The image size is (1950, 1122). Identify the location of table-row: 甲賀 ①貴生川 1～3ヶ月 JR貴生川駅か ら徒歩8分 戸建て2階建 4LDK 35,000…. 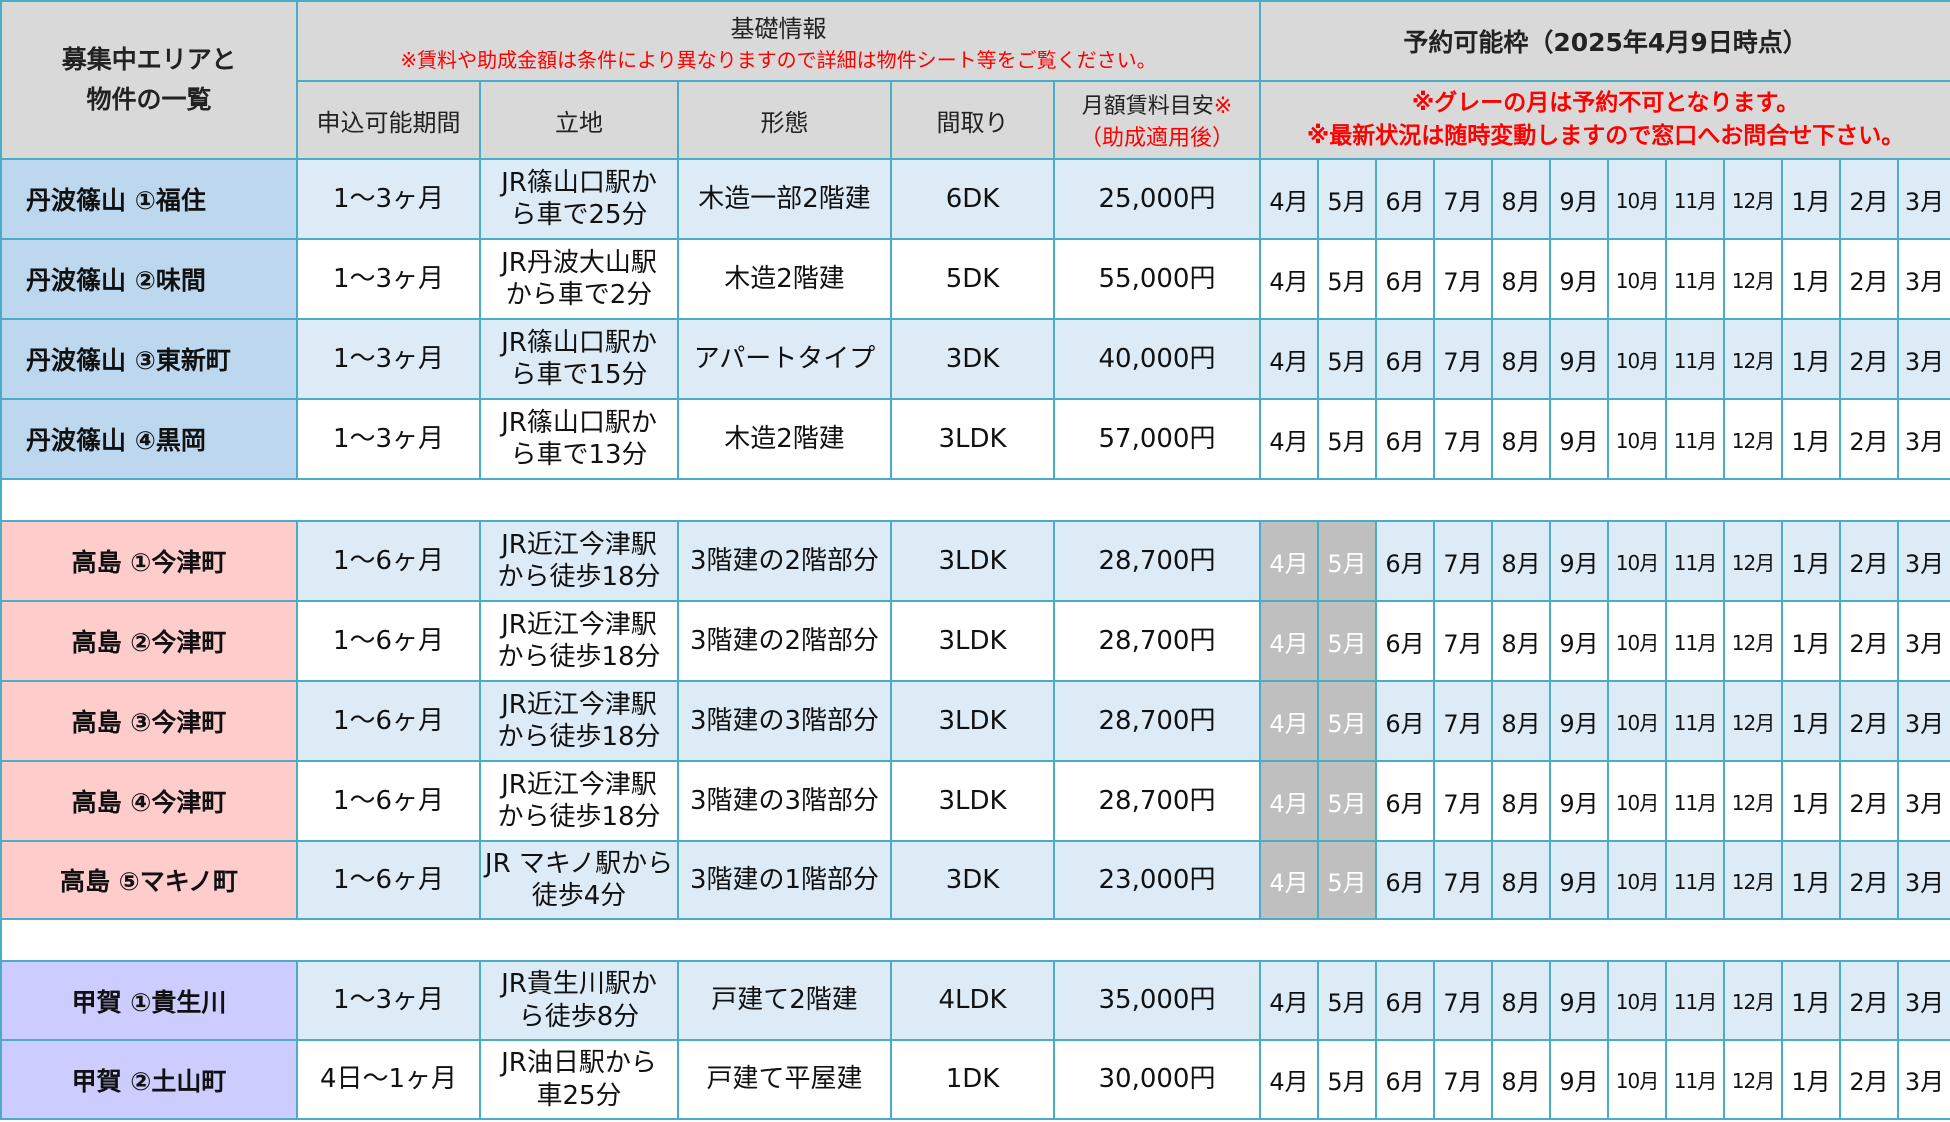
(975, 1000).